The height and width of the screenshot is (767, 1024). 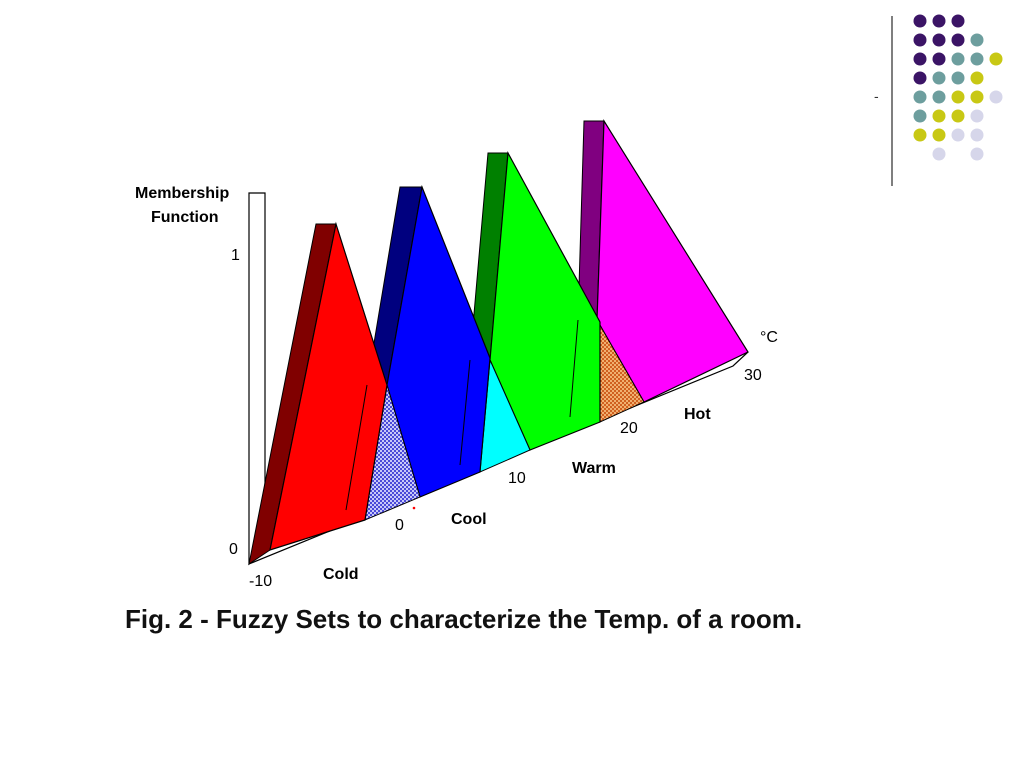 What do you see at coordinates (260, 581) in the screenshot?
I see `x-tick-minus10: -10` at bounding box center [260, 581].